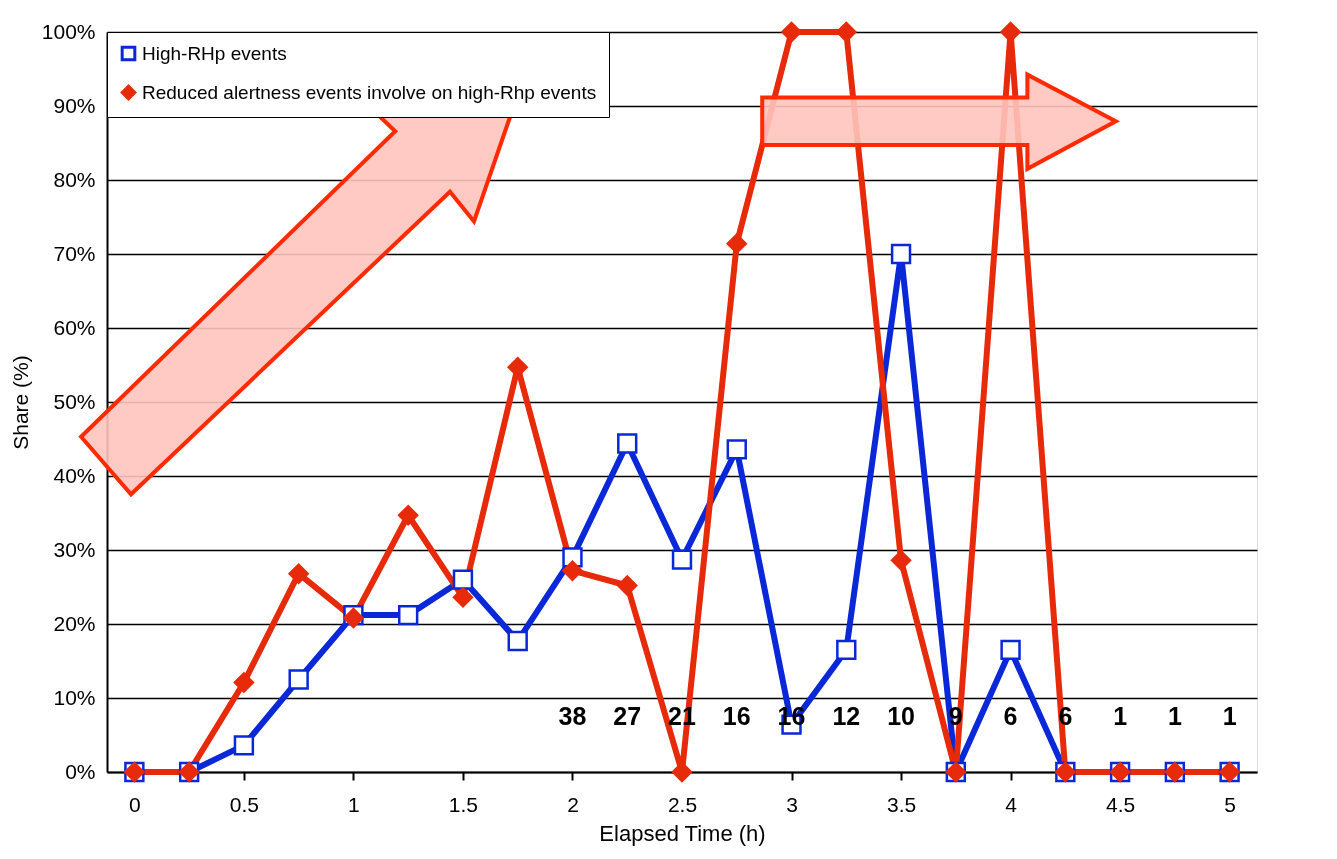 The image size is (1337, 859). What do you see at coordinates (1230, 804) in the screenshot?
I see `x-tick-label: 5` at bounding box center [1230, 804].